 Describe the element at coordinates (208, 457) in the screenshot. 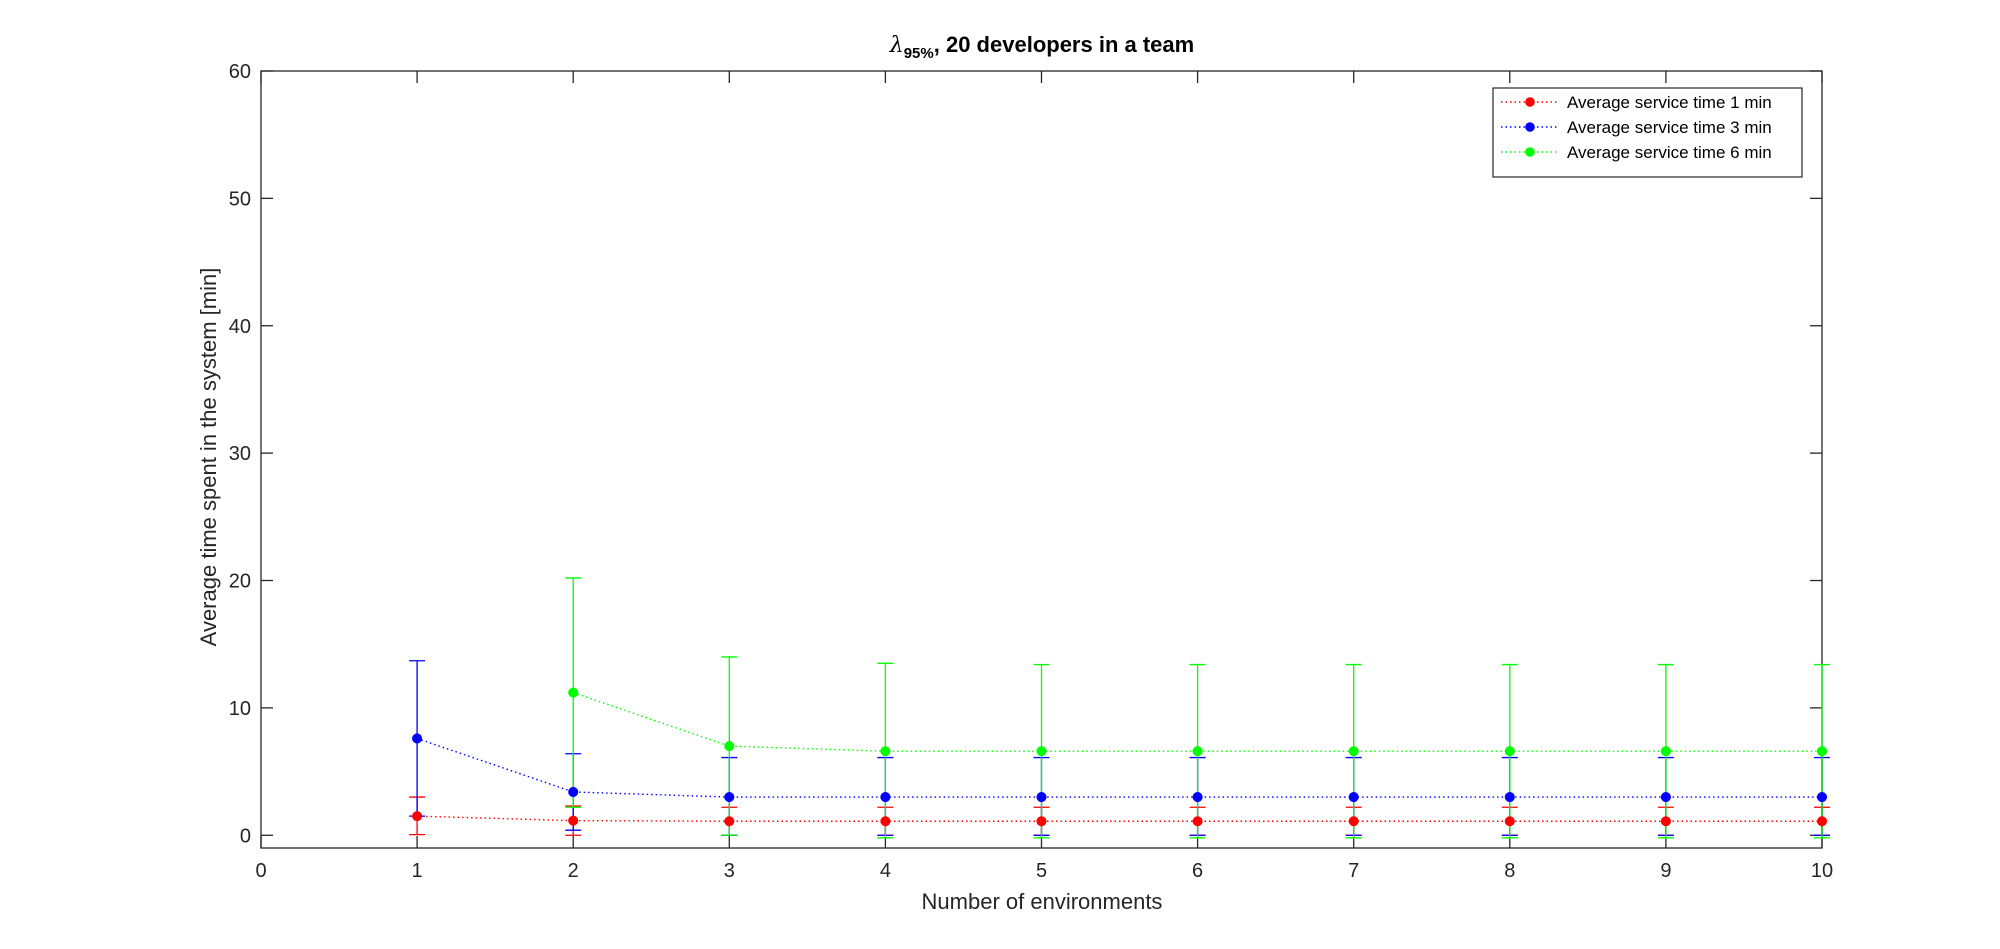

I see `y-axis-label: Average time spent in the system [min]` at that location.